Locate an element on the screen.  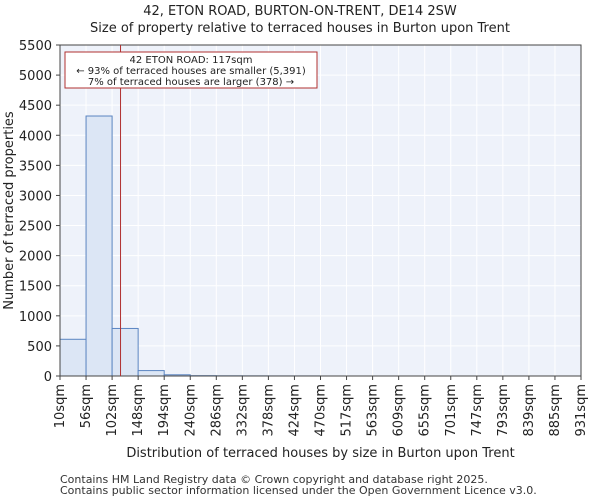
x-tick-label: 517sqm is located at coordinates (347, 410).